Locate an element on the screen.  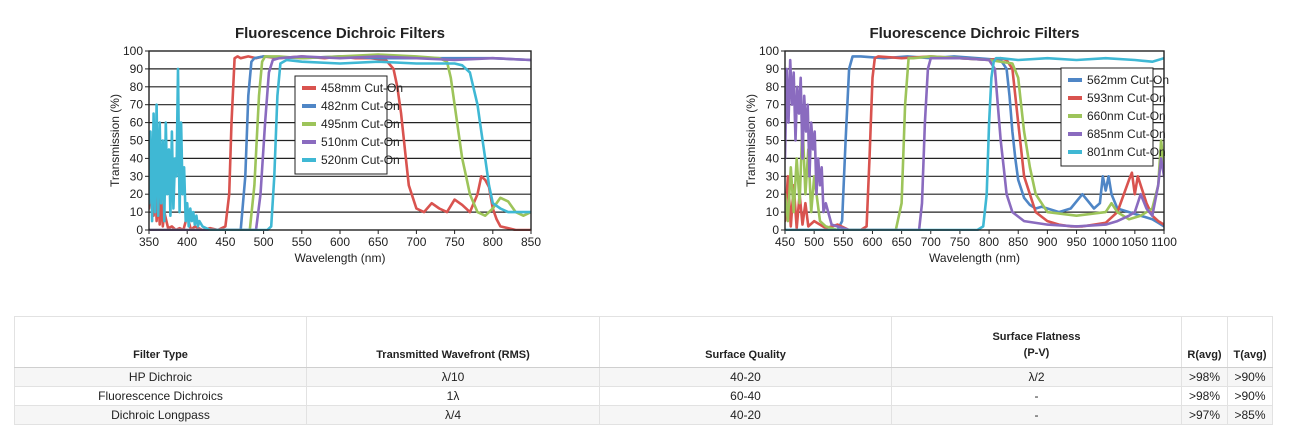
legend-label-1: 593nm Cut-On is located at coordinates (1126, 98).